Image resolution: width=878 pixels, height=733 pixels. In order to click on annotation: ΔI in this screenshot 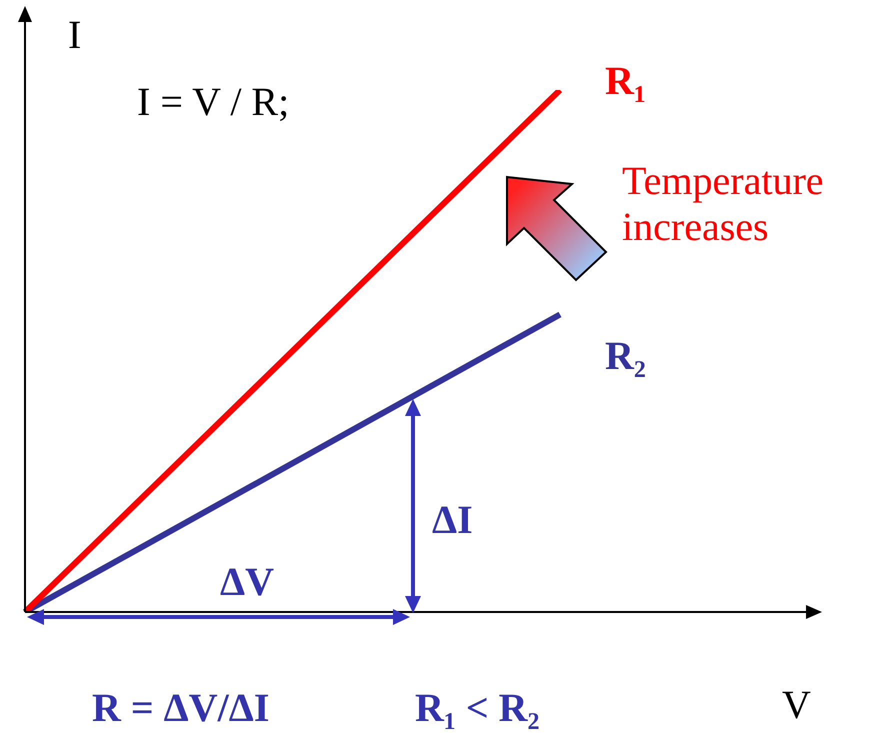, I will do `click(452, 519)`.